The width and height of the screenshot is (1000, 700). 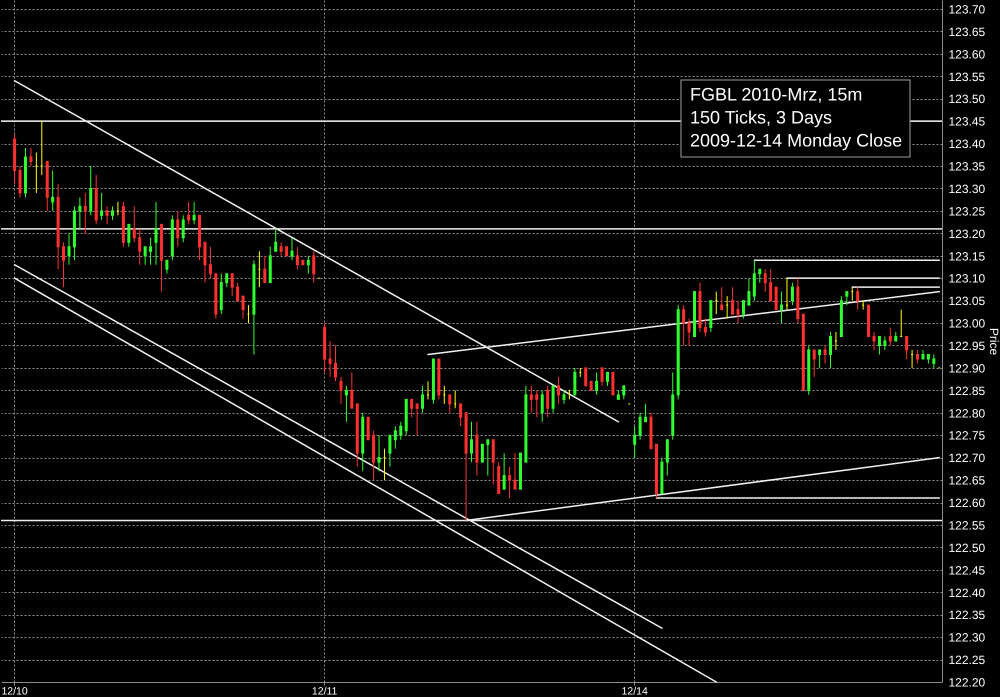 I want to click on y-tick-label: 123.40, so click(x=967, y=144).